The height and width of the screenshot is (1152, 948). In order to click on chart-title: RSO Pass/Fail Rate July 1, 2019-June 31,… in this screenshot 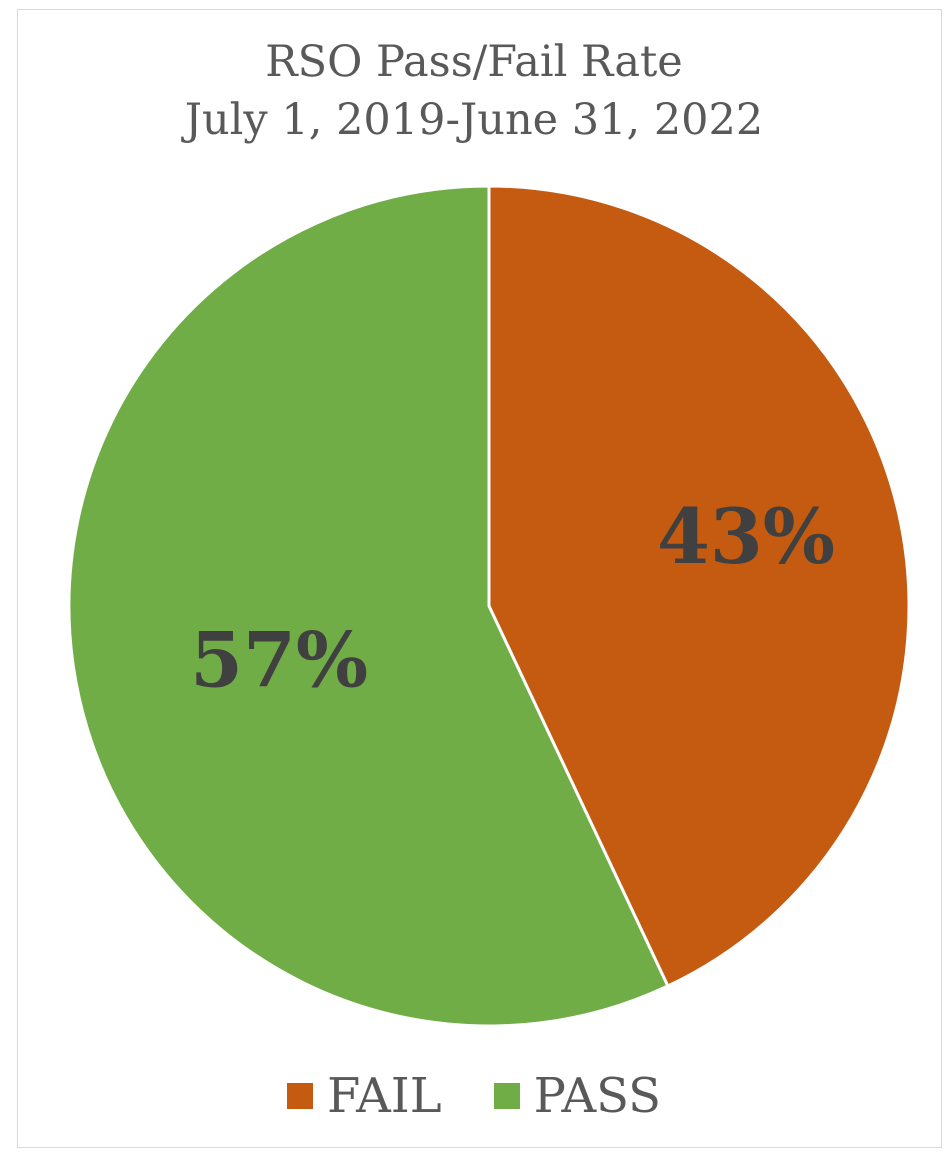, I will do `click(474, 91)`.